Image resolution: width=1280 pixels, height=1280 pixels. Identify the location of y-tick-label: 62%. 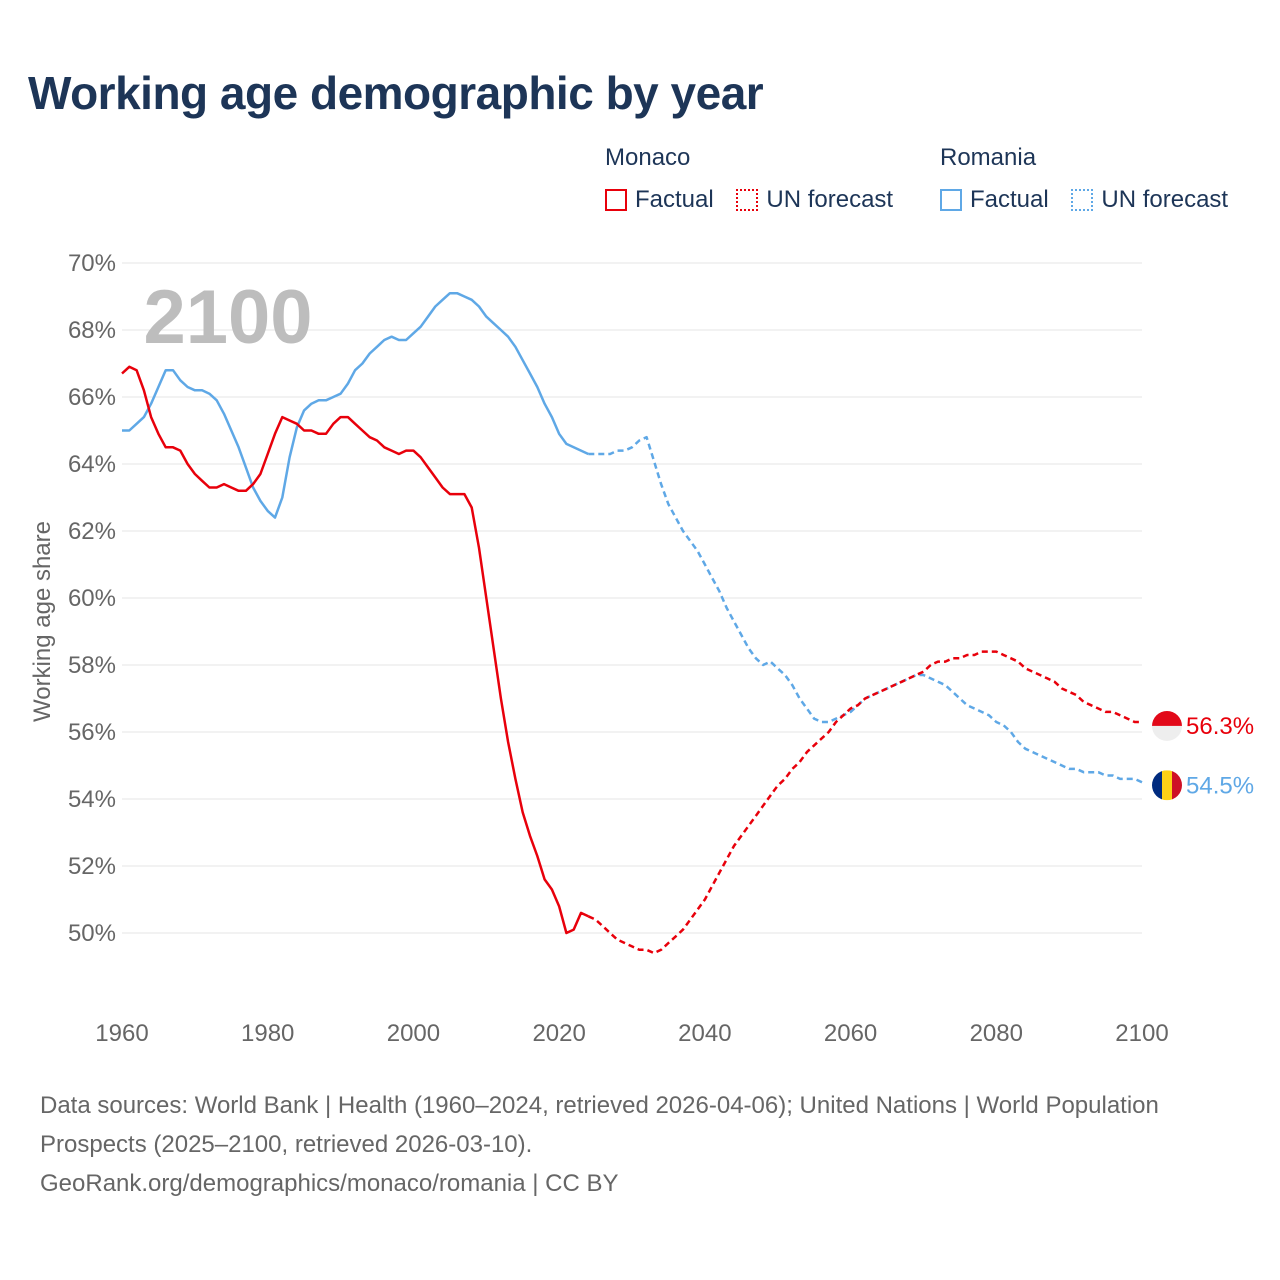
(92, 531).